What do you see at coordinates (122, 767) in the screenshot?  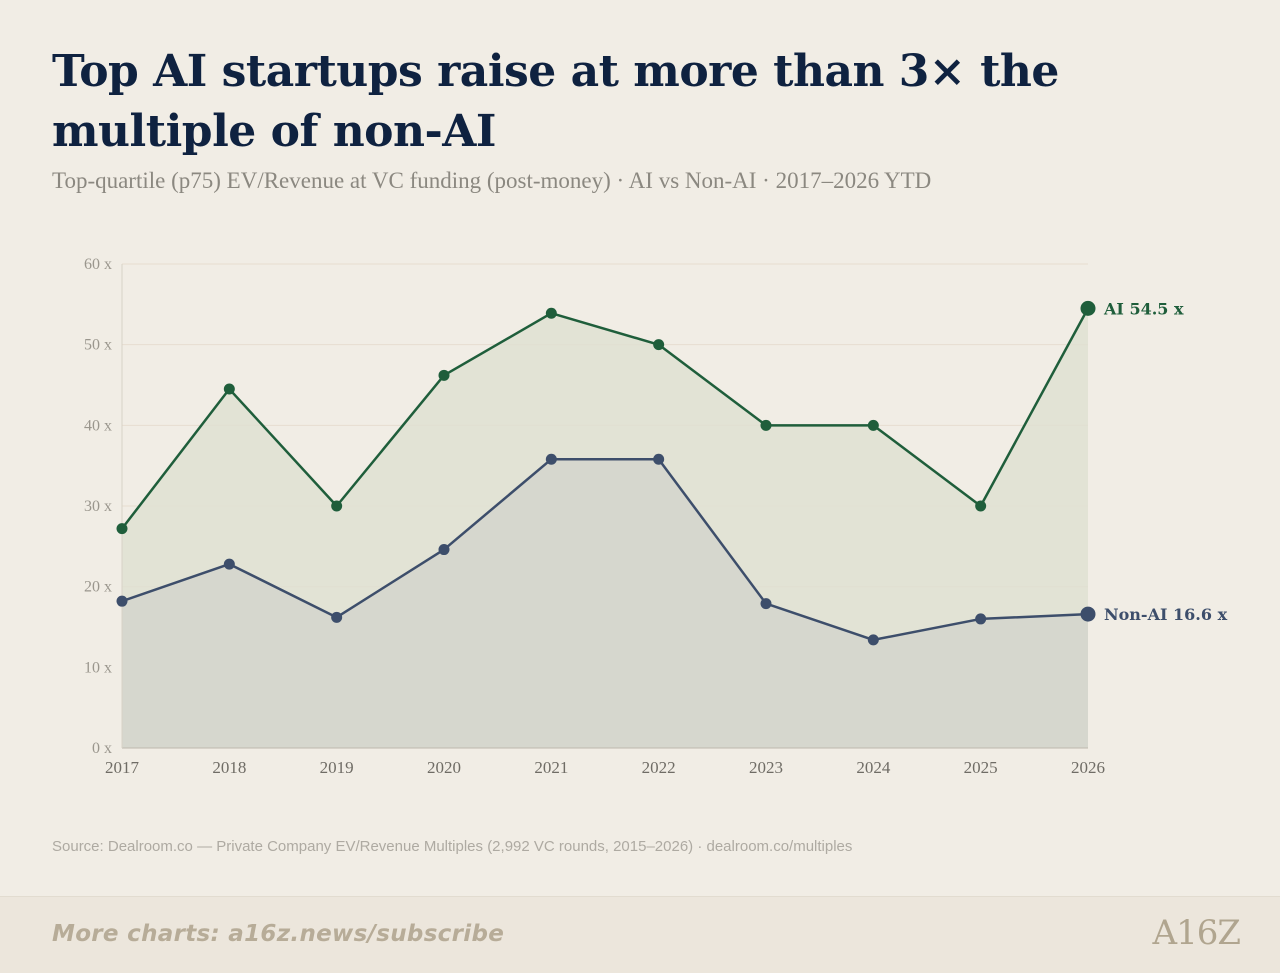 I see `x-tick-label: 2017` at bounding box center [122, 767].